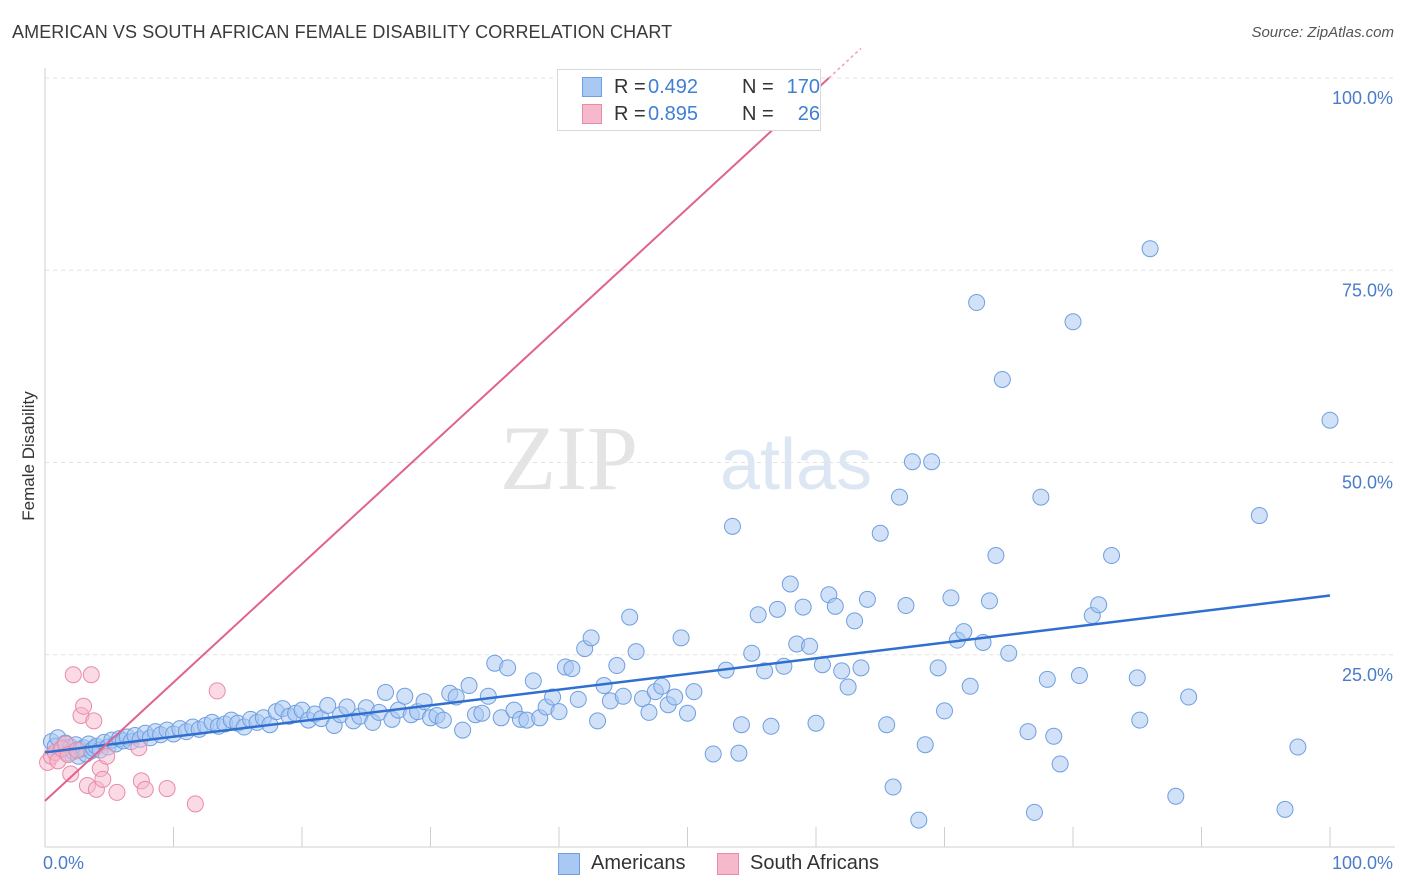 The width and height of the screenshot is (1406, 892). I want to click on americans-swatch, so click(592, 87).